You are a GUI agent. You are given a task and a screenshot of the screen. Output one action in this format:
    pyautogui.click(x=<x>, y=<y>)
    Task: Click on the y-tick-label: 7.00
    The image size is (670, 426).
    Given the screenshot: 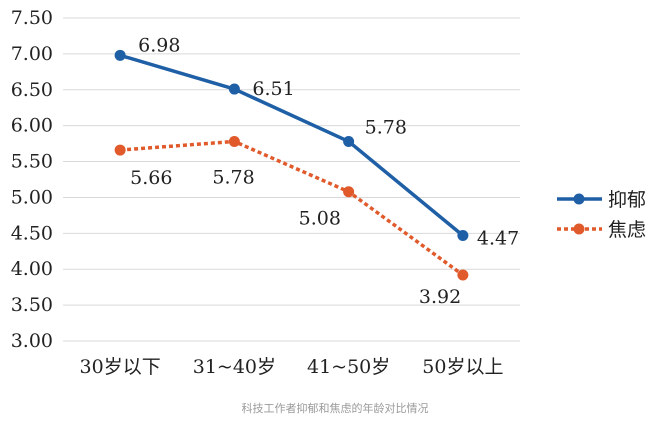 What is the action you would take?
    pyautogui.click(x=32, y=54)
    